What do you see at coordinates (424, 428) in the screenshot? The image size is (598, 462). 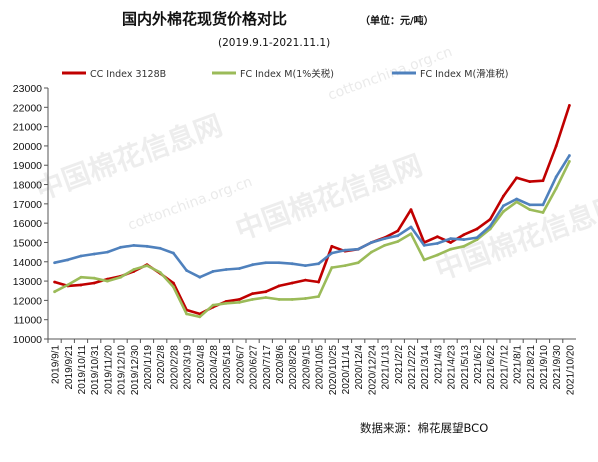 I see `data-source-note: 数据来源：棉花展望BCO` at bounding box center [424, 428].